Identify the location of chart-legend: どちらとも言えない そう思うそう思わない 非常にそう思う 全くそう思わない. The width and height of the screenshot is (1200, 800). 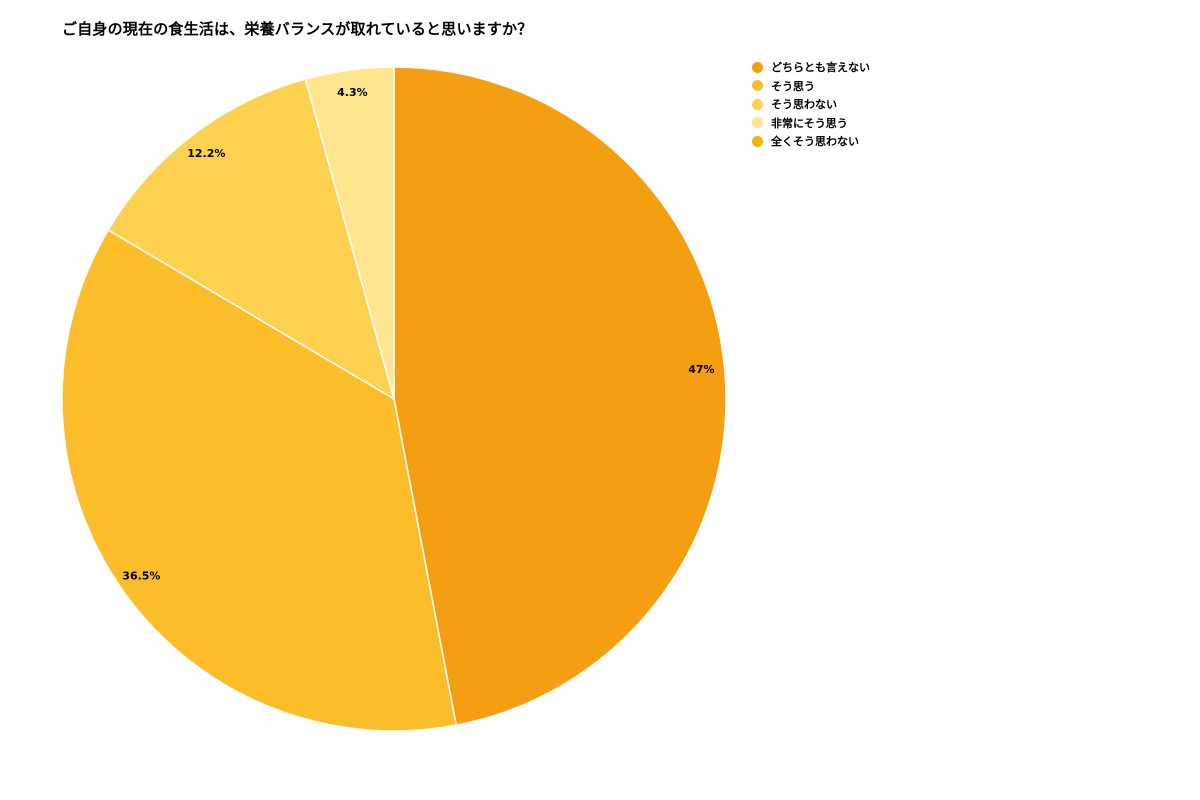
(811, 104).